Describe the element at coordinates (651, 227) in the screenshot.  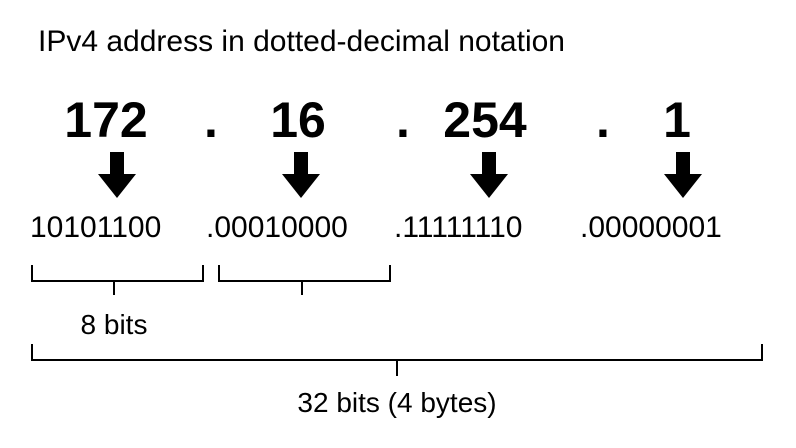
I see `binary-octet-4: .00000001` at that location.